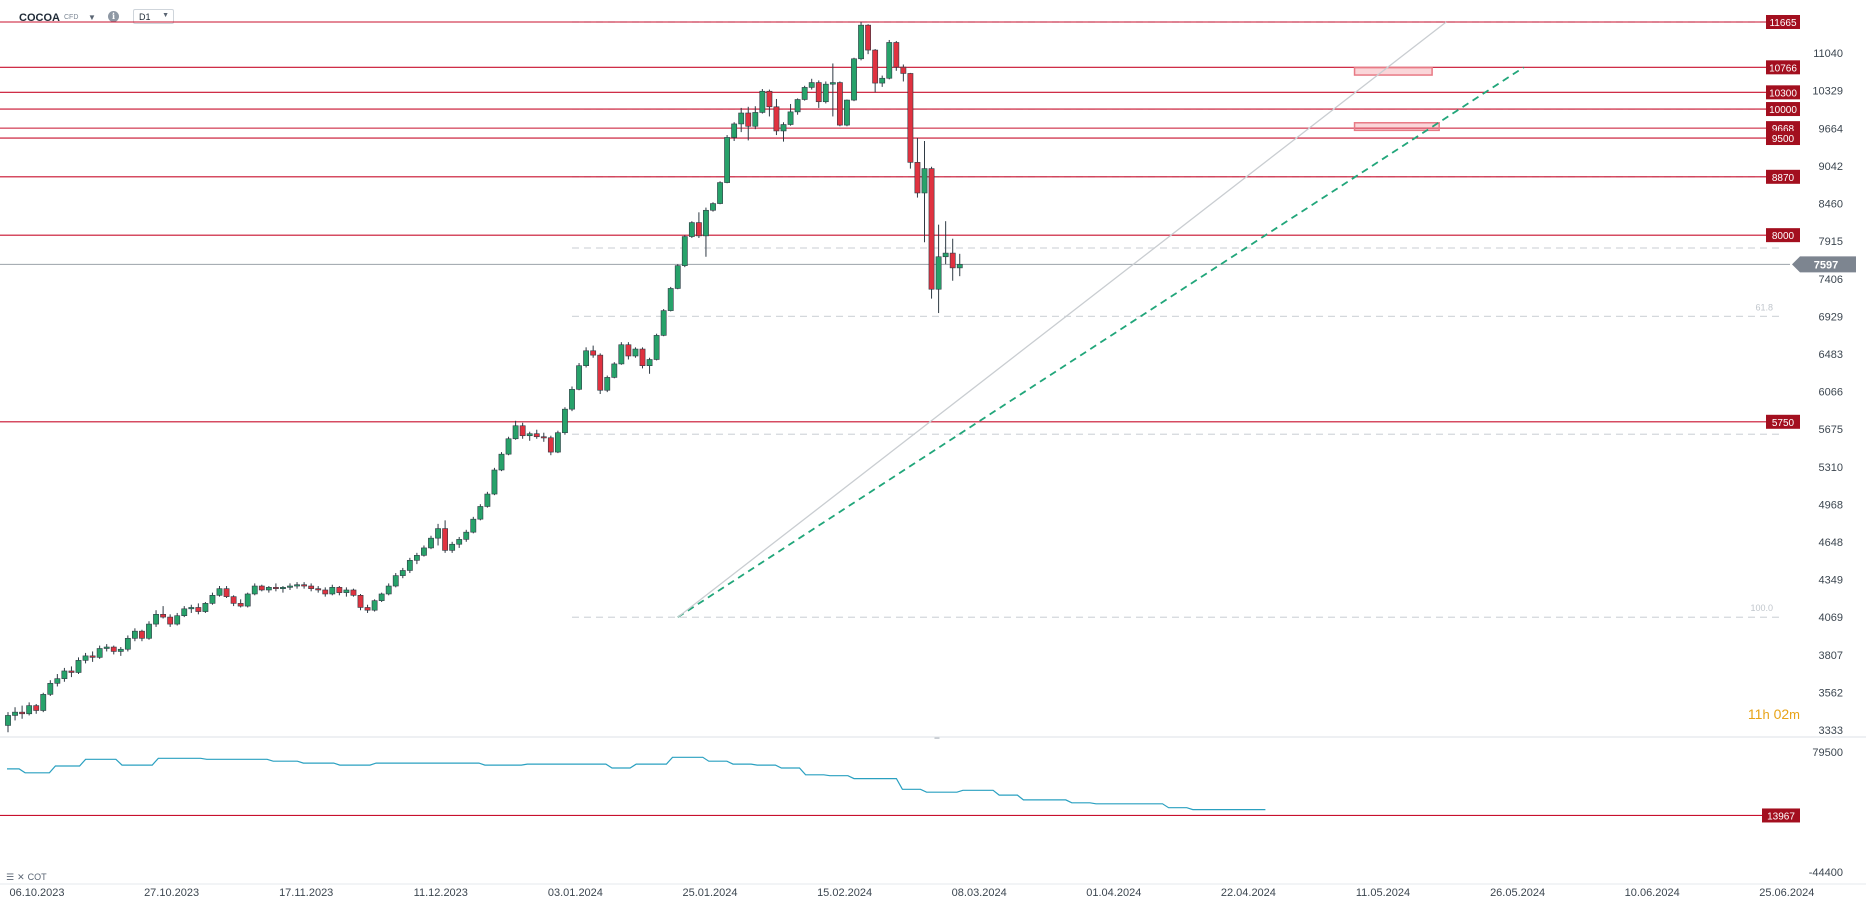 This screenshot has height=909, width=1866. I want to click on current-price-value: 7597, so click(1826, 265).